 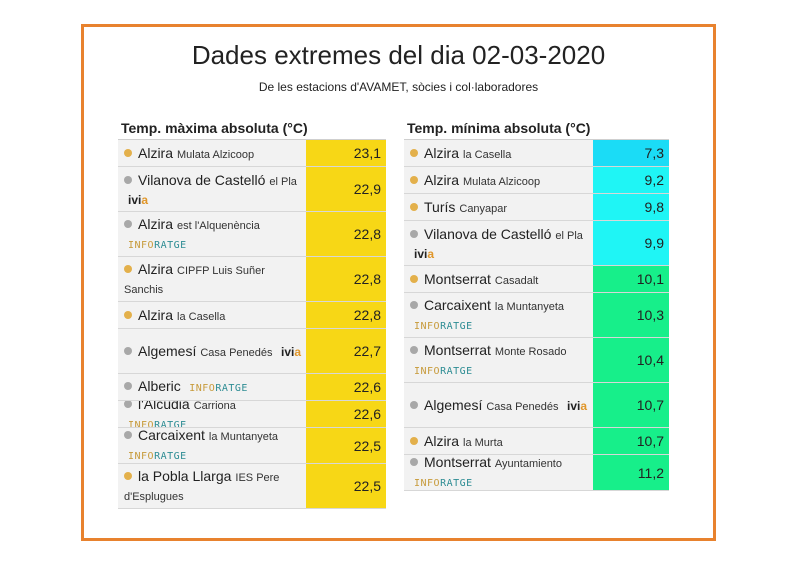 What do you see at coordinates (498, 315) in the screenshot?
I see `station-cell: Carcaixent la Muntanyeta INFORATGE` at bounding box center [498, 315].